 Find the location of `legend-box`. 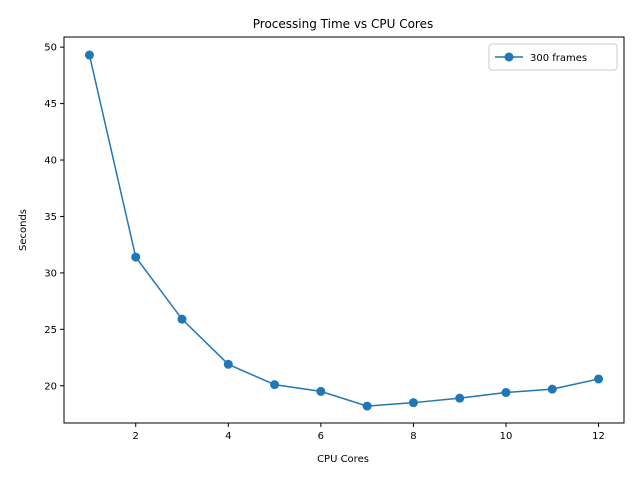

legend-box is located at coordinates (553, 57).